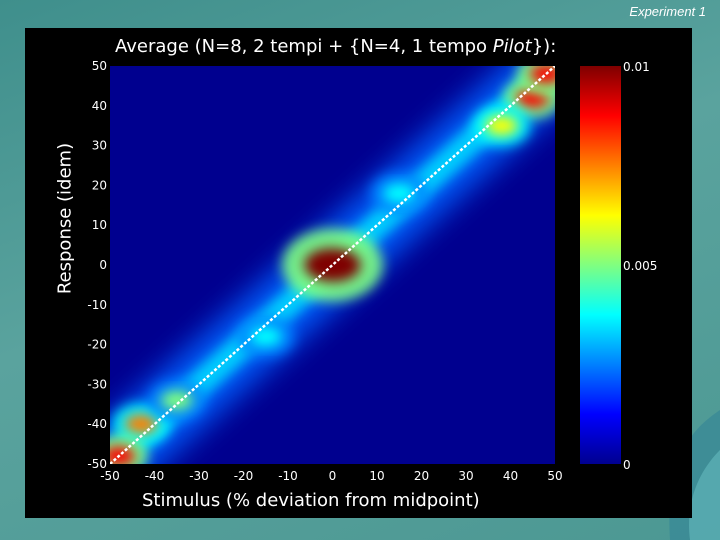 The height and width of the screenshot is (540, 720). Describe the element at coordinates (667, 11) in the screenshot. I see `slide-corner-label: Experiment 1` at that location.